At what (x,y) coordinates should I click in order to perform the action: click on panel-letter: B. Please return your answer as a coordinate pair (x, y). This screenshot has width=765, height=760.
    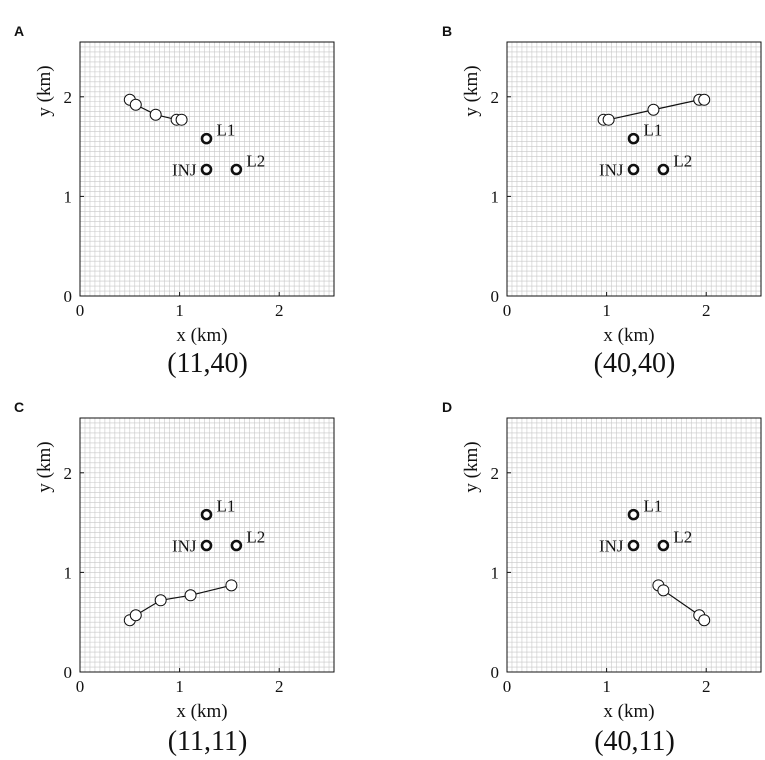
    Looking at the image, I should click on (447, 31).